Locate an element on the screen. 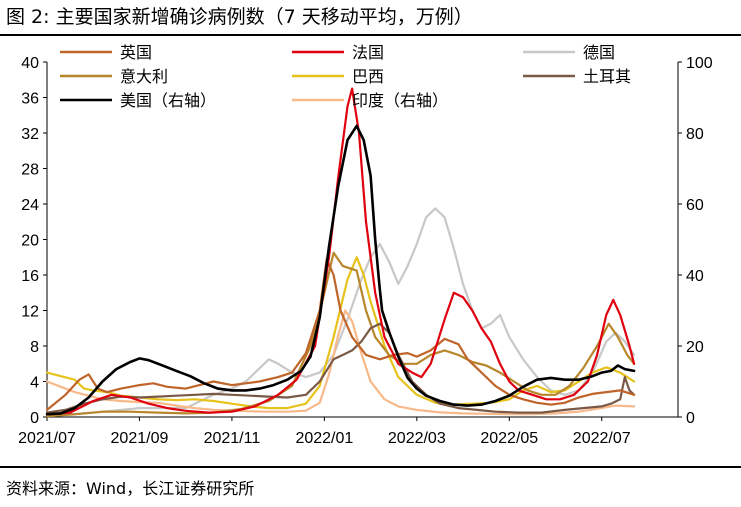 The height and width of the screenshot is (507, 741). legend-label: 法国 is located at coordinates (368, 52).